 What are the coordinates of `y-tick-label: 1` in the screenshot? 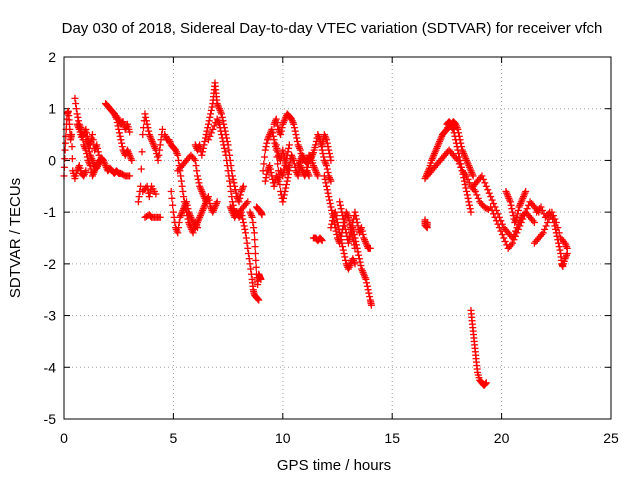 It's located at (52, 109).